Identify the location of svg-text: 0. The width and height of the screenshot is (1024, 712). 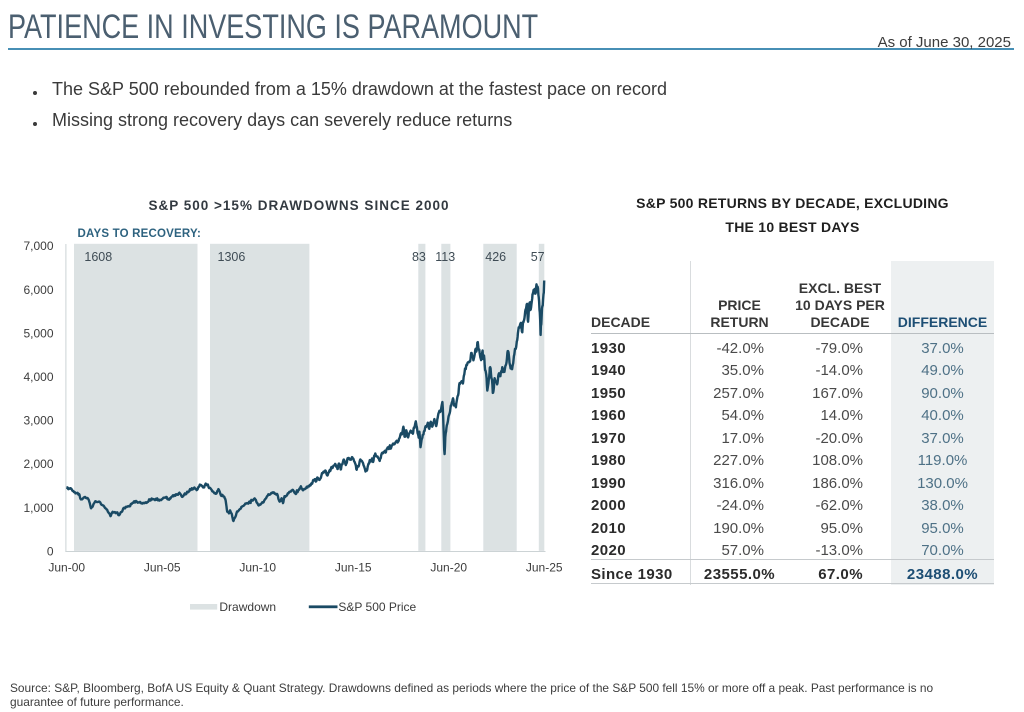
(50, 551).